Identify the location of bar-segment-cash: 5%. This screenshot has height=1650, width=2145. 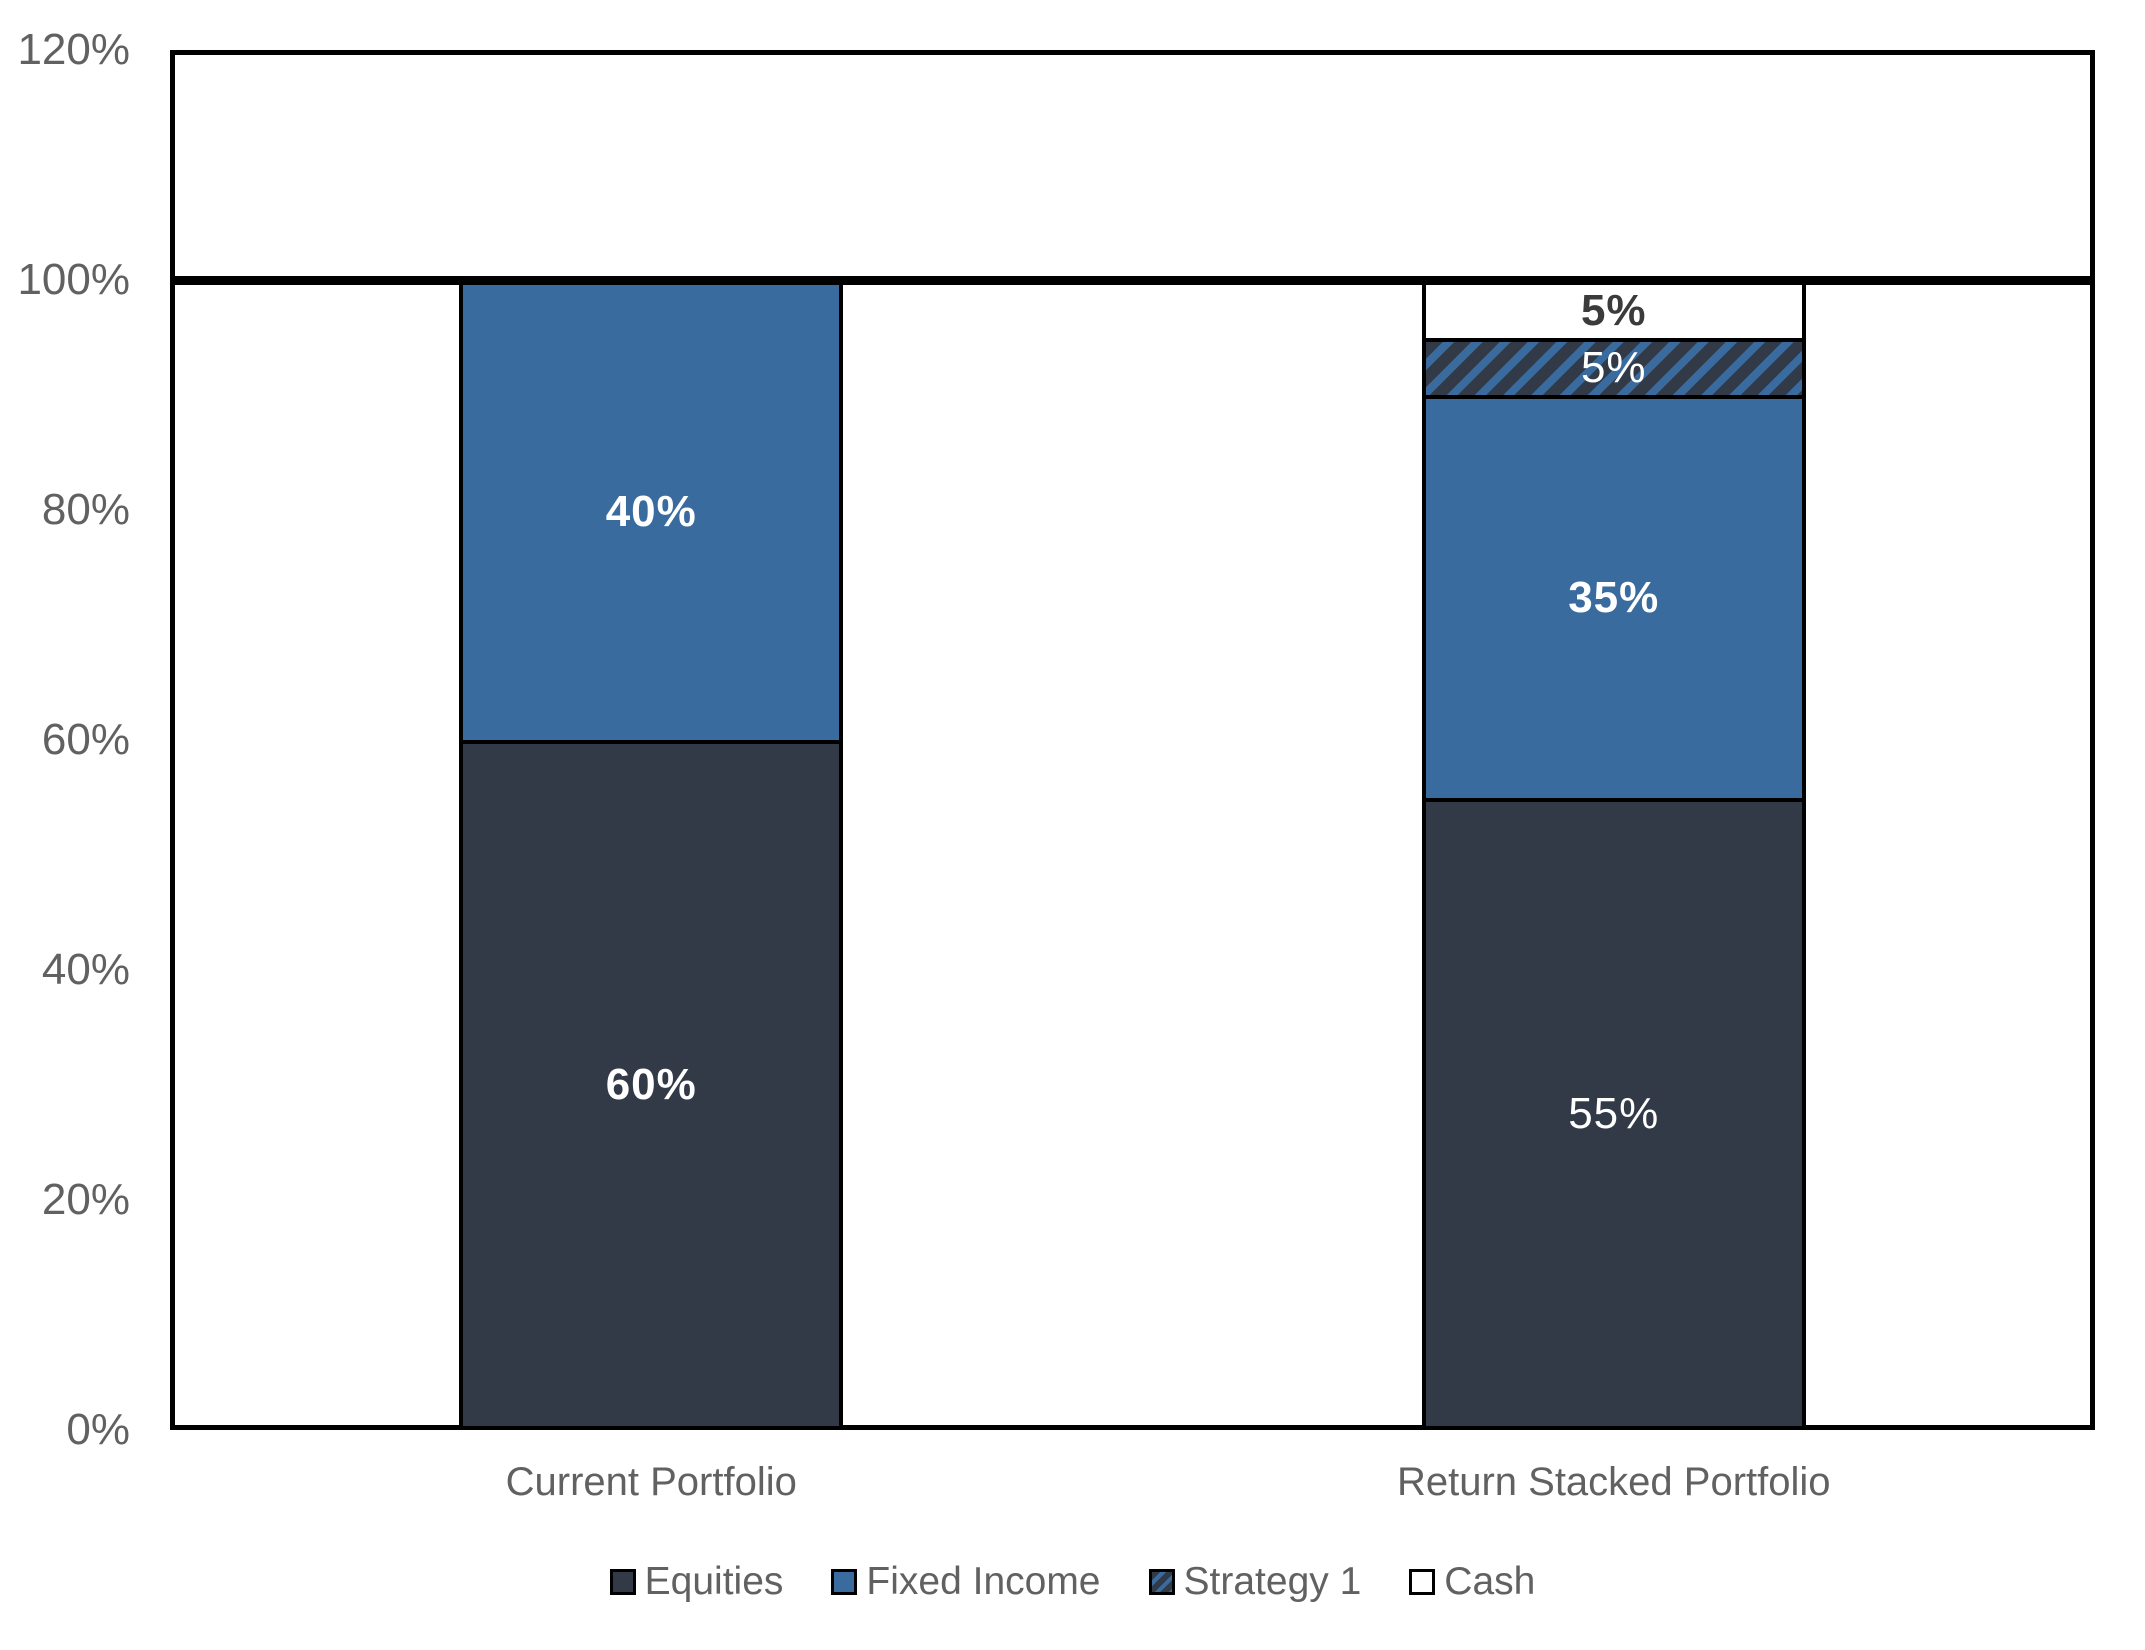
(1613, 311).